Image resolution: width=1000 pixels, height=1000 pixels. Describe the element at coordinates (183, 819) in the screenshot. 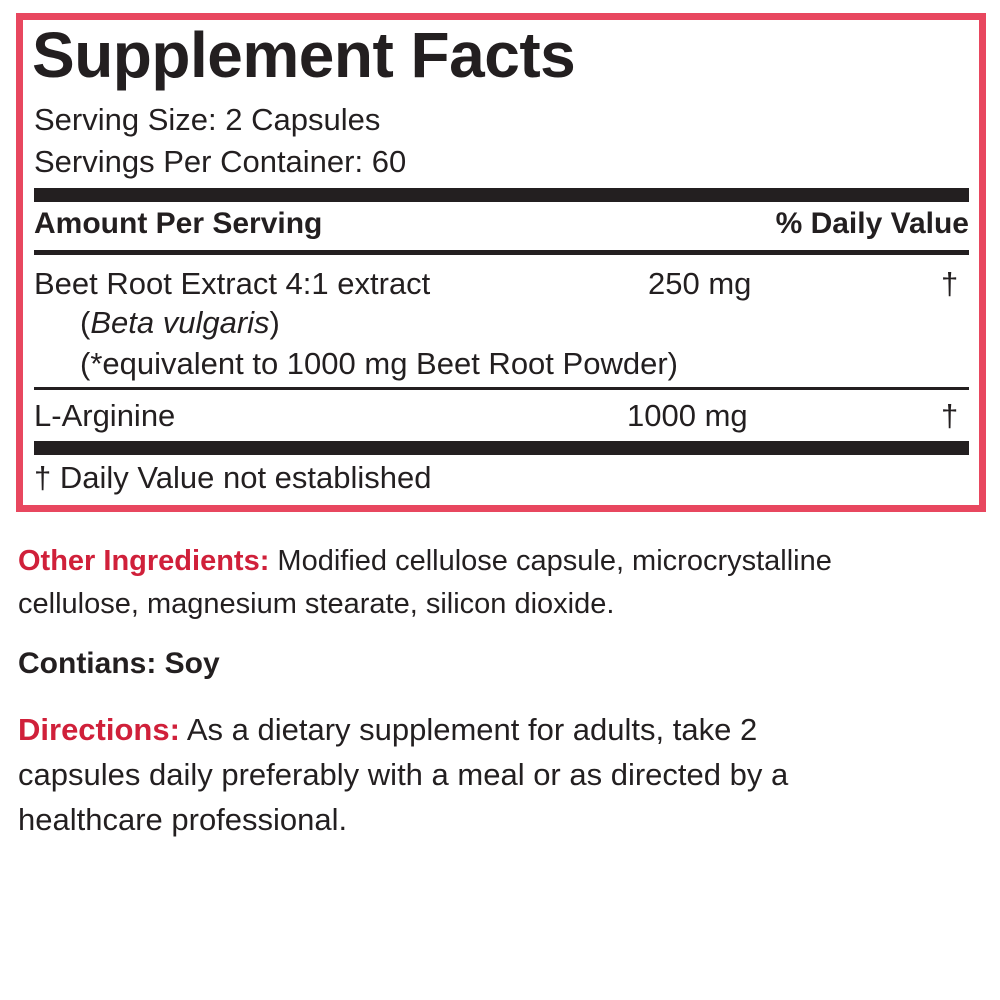

I see `directions-line3: healthcare professional.` at that location.